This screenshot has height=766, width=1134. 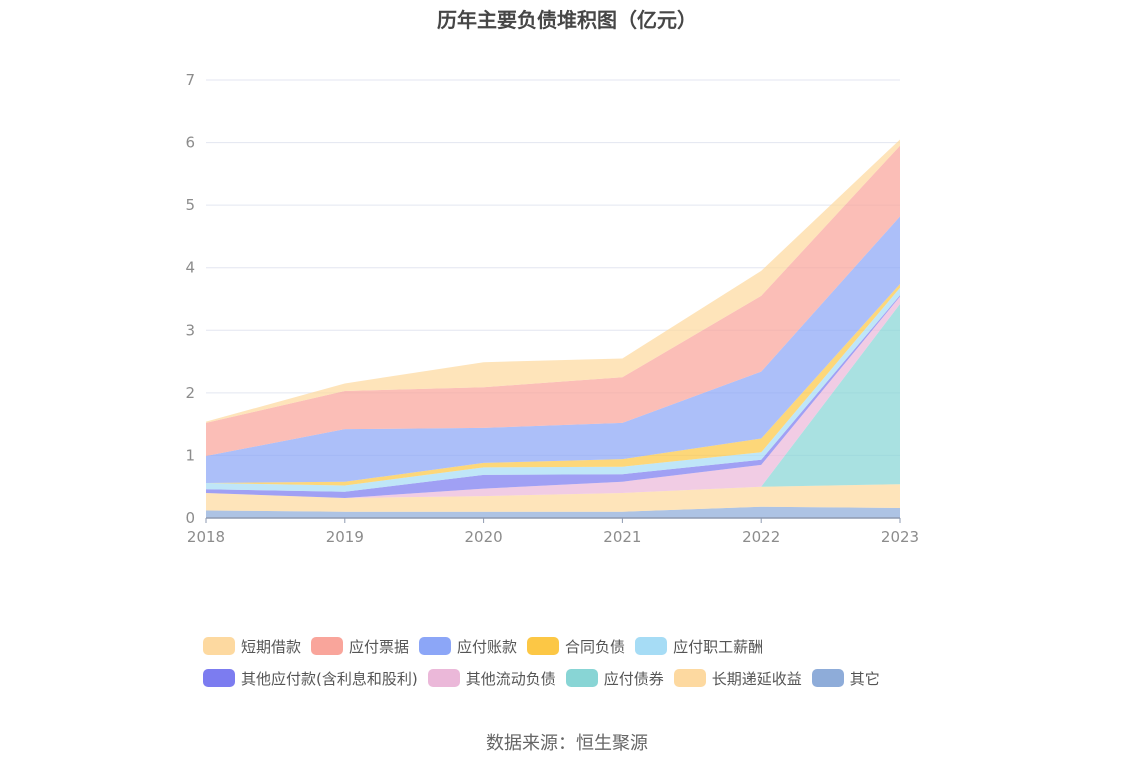 I want to click on legend-item: 应付账款, so click(x=468, y=646).